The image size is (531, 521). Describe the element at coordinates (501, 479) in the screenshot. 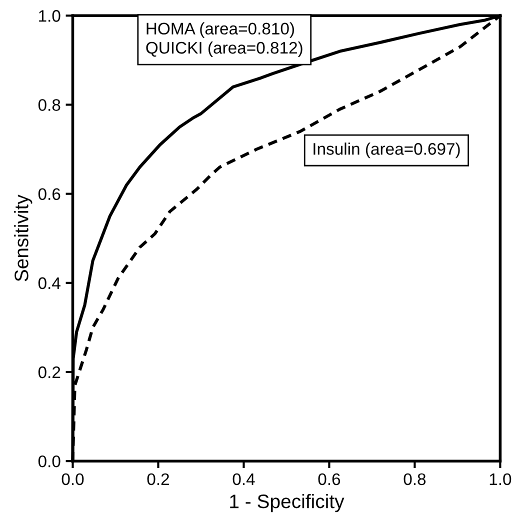

I see `x-tick-label: 1.0` at that location.